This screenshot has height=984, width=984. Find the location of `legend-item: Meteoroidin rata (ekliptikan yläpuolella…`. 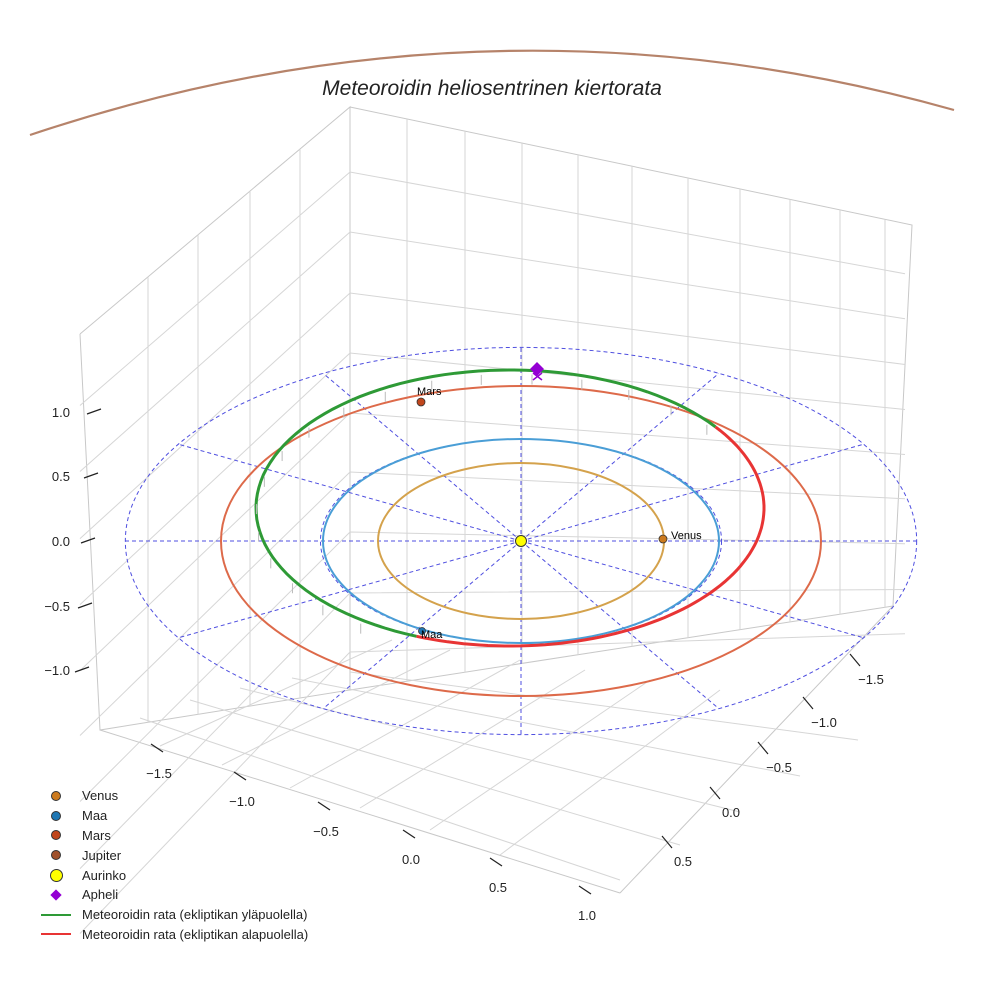

legend-item: Meteoroidin rata (ekliptikan yläpuolella… is located at coordinates (174, 915).